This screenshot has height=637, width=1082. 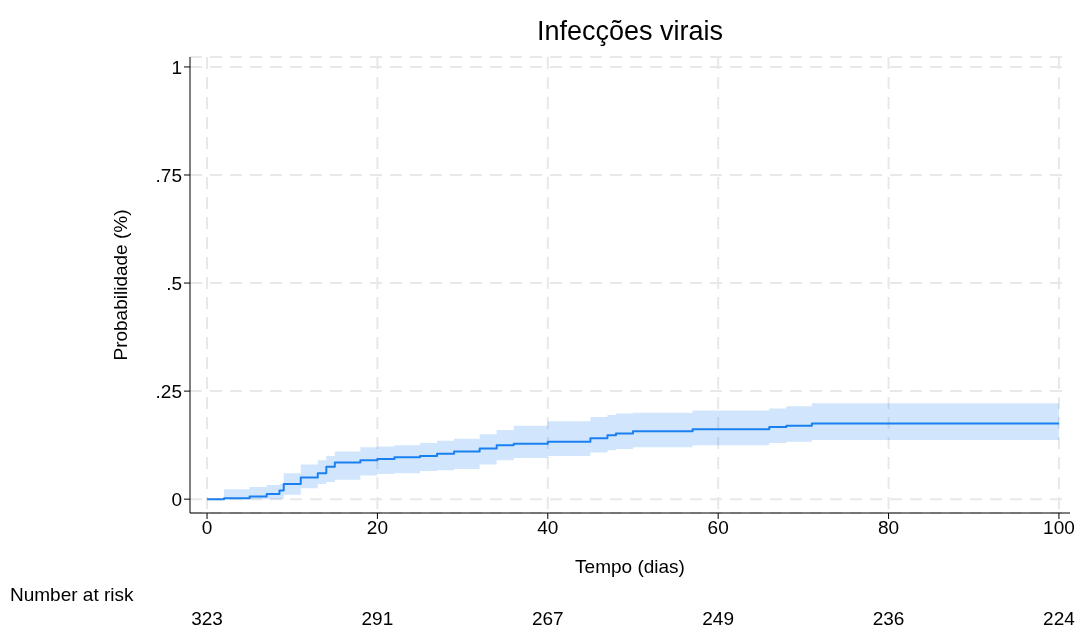 I want to click on y-tick-label: .25, so click(x=168, y=391).